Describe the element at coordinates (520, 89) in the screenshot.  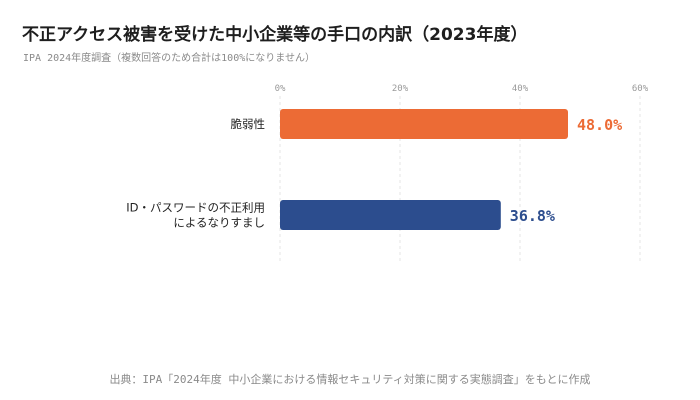
I see `x-tick-label: 40%` at that location.